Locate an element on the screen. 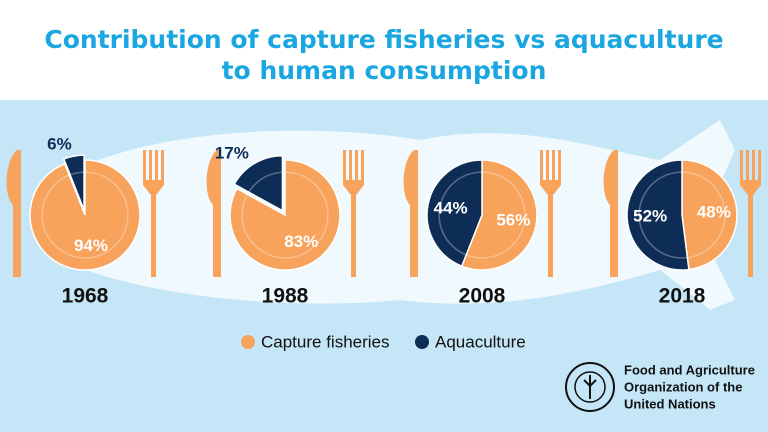 This screenshot has width=768, height=432. org-line: United Nations is located at coordinates (670, 403).